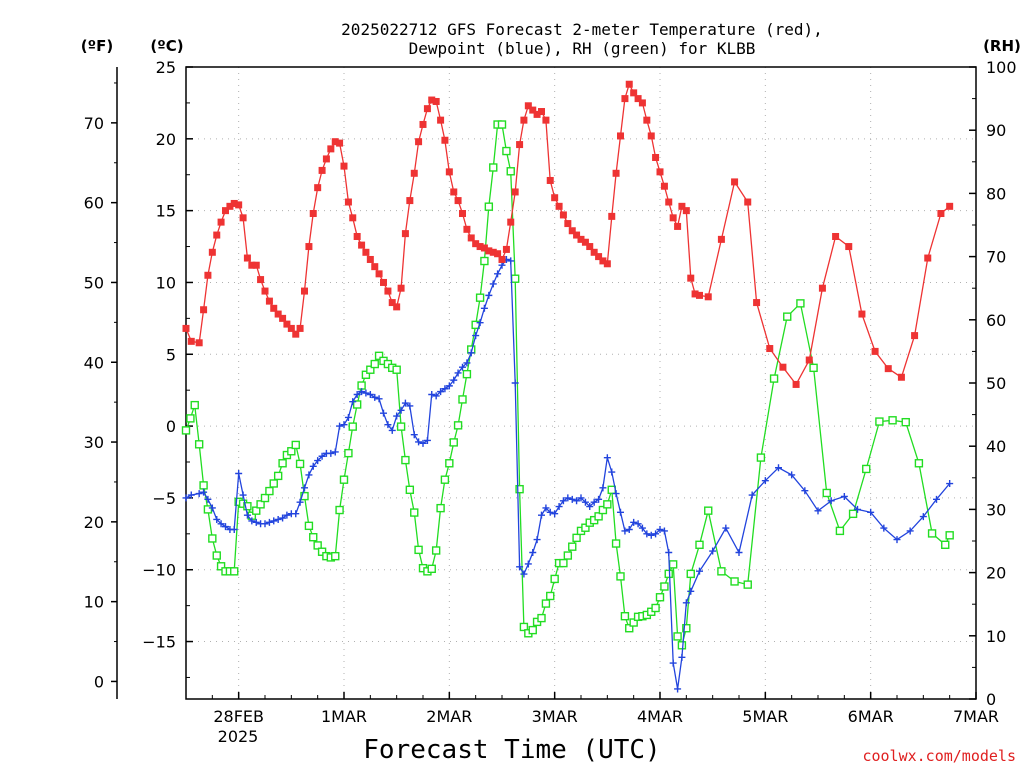 This screenshot has width=1024, height=768. Describe the element at coordinates (344, 716) in the screenshot. I see `date-tick-label: 1MAR` at that location.